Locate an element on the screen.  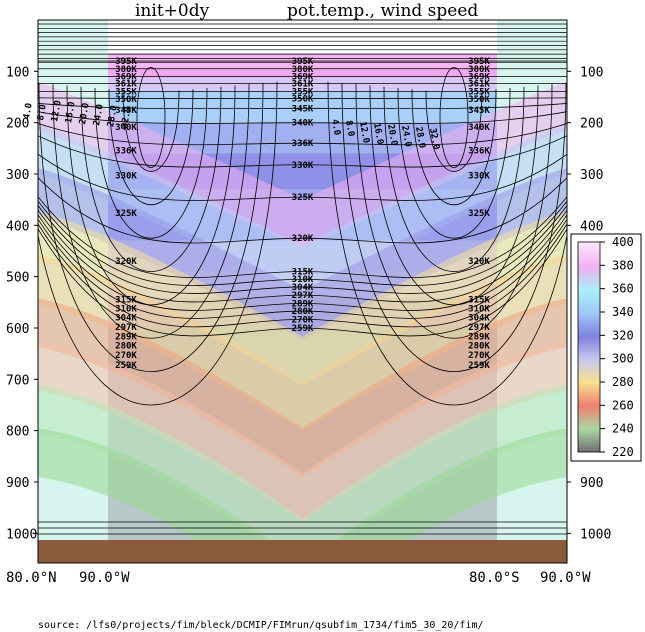
theta-label: 340K is located at coordinates (303, 124).